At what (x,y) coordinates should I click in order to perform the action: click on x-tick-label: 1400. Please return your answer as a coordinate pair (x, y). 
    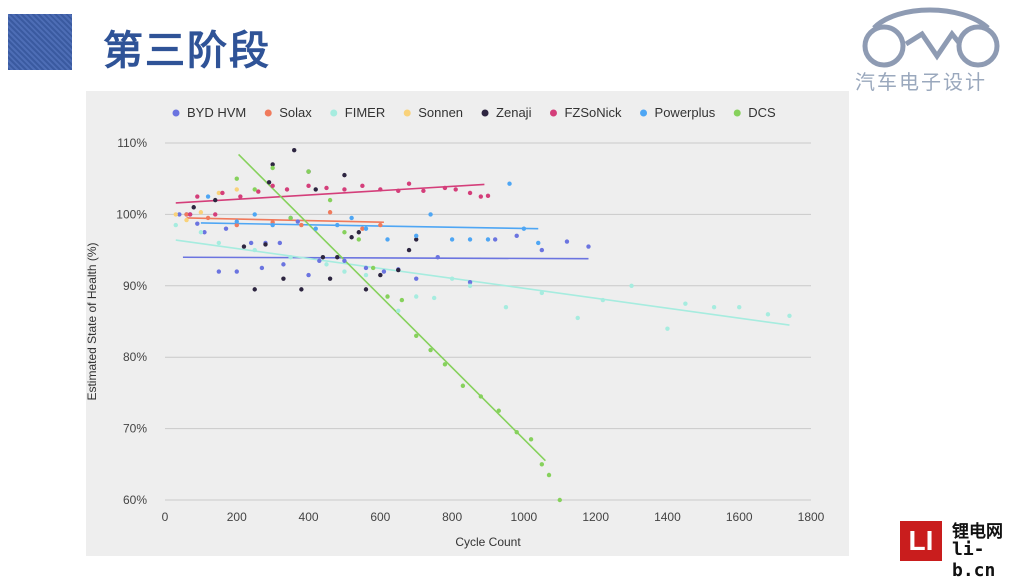
    Looking at the image, I should click on (667, 517).